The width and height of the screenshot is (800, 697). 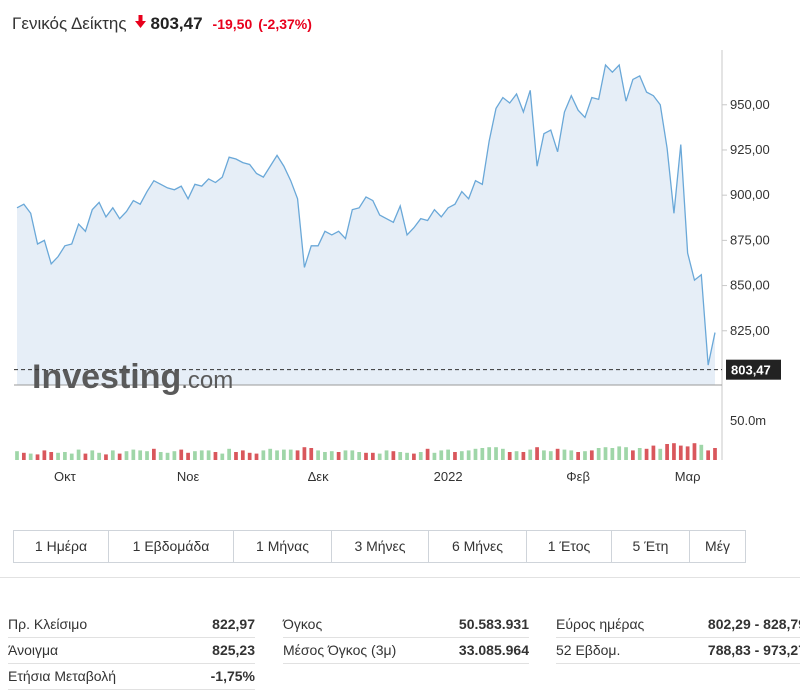 I want to click on instrument-title: Γενικός Δείκτης, so click(x=69, y=23).